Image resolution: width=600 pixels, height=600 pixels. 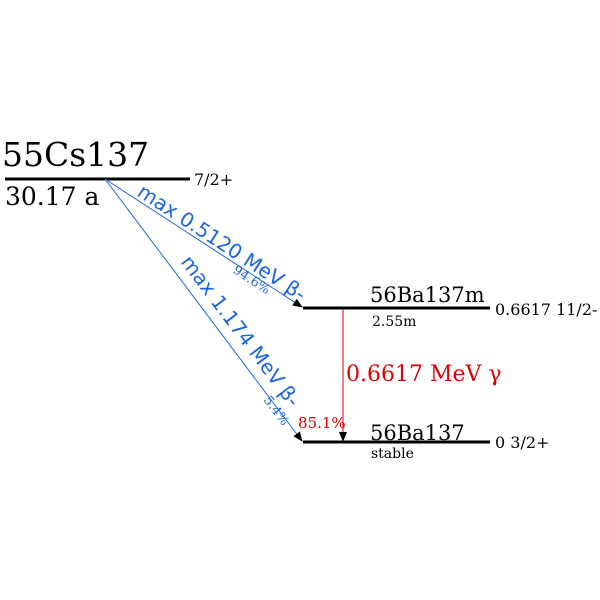 What do you see at coordinates (52, 196) in the screenshot?
I see `parent-half-life: 30.17 a` at bounding box center [52, 196].